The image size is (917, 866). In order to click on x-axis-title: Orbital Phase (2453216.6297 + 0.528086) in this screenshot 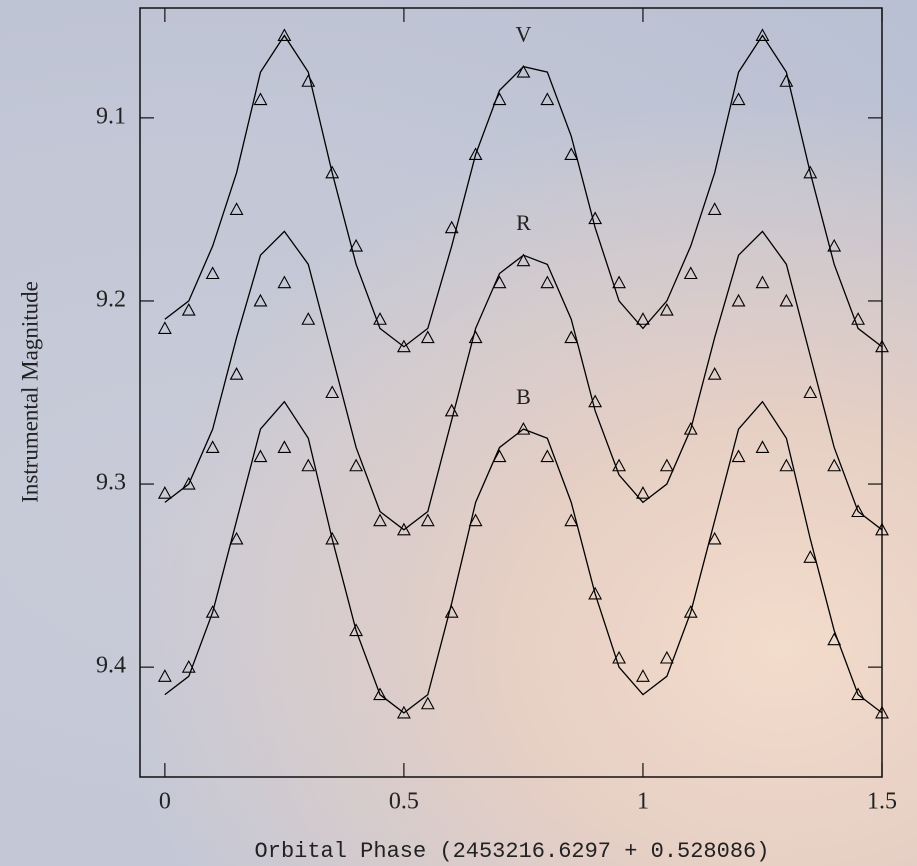, I will do `click(512, 851)`.